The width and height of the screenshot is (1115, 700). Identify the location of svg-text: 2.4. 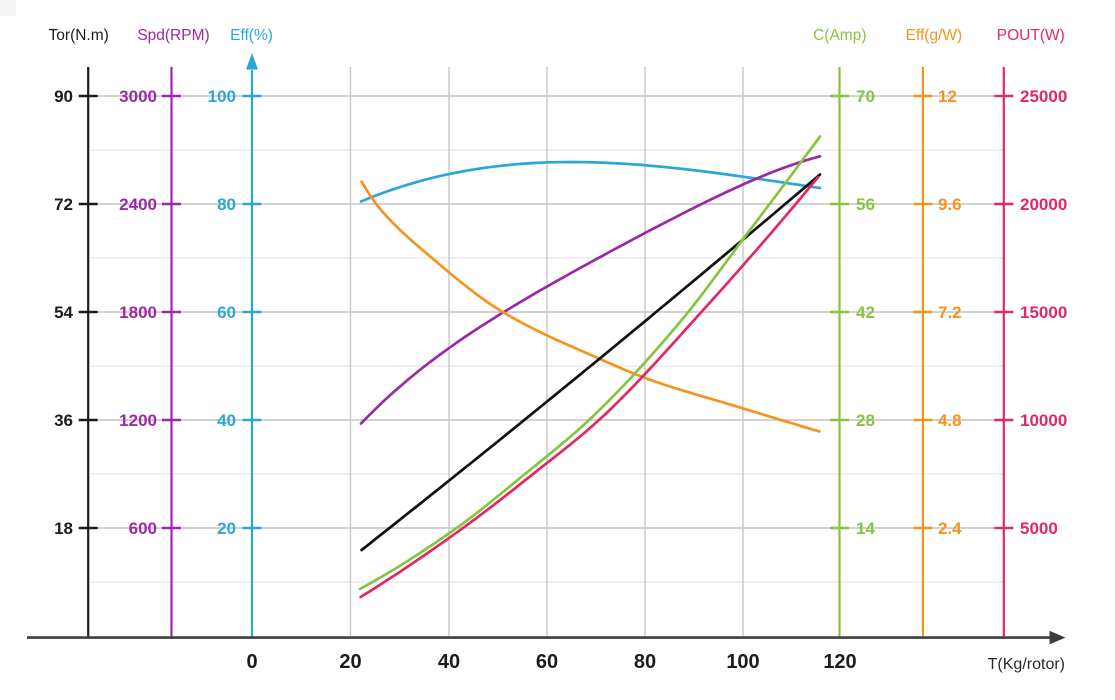
(950, 528).